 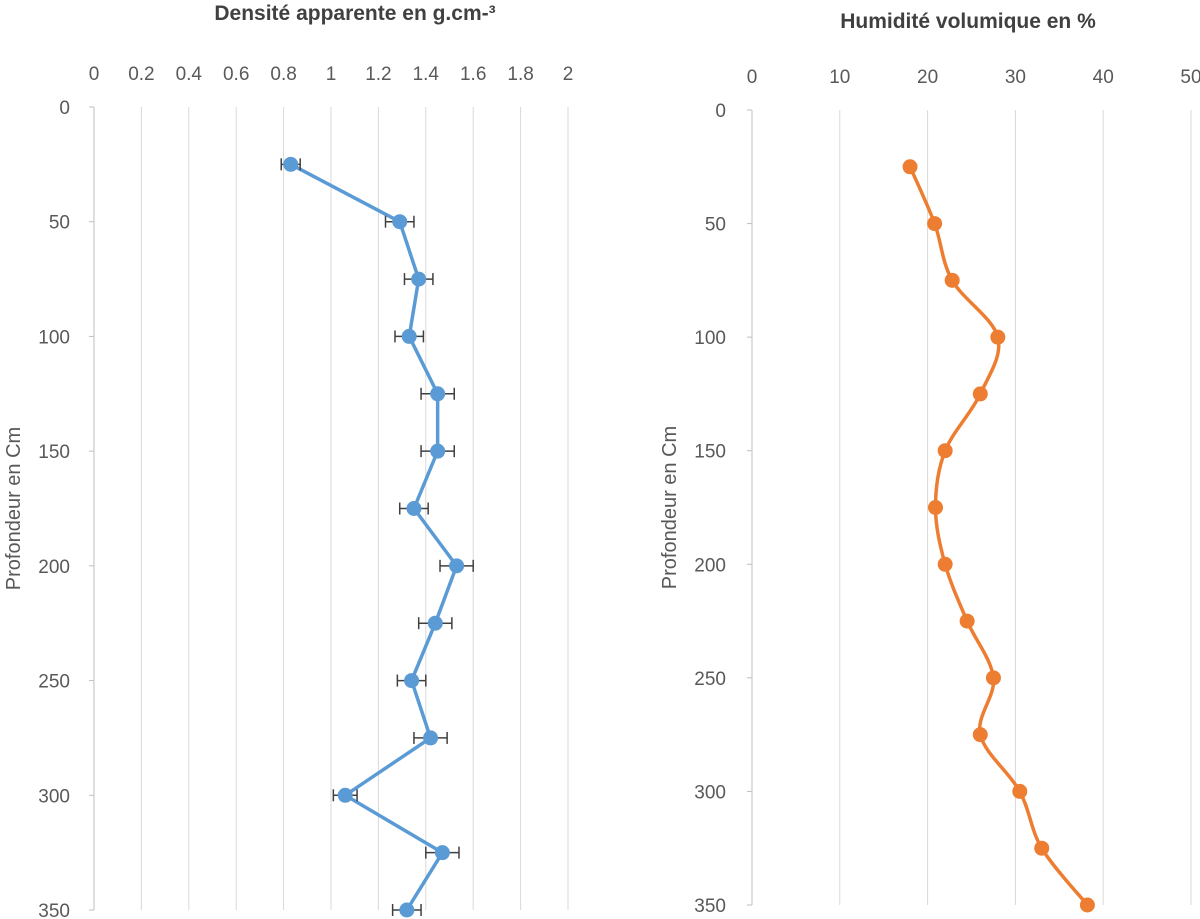 I want to click on x-tick-label: 30, so click(x=1015, y=77).